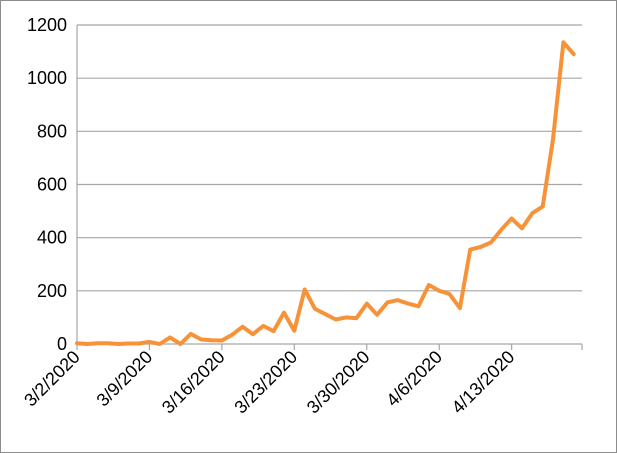 The width and height of the screenshot is (617, 453). What do you see at coordinates (483, 382) in the screenshot?
I see `x-tick-label: 4/13/2020` at bounding box center [483, 382].